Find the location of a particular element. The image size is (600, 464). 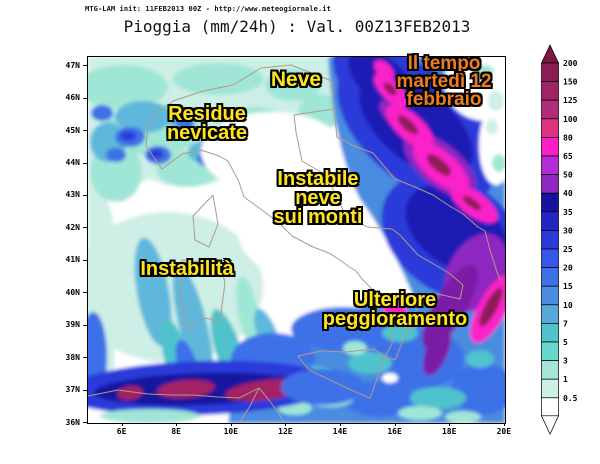

colorbar: 200 150 125 100 80 65 50 40 35 30 25 20 15 10 7 5 3 1 0.5 is located at coordinates (564, 240).